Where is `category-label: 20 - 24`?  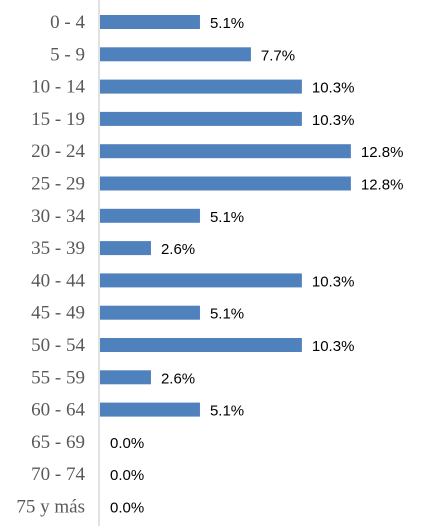 category-label: 20 - 24 is located at coordinates (58, 151).